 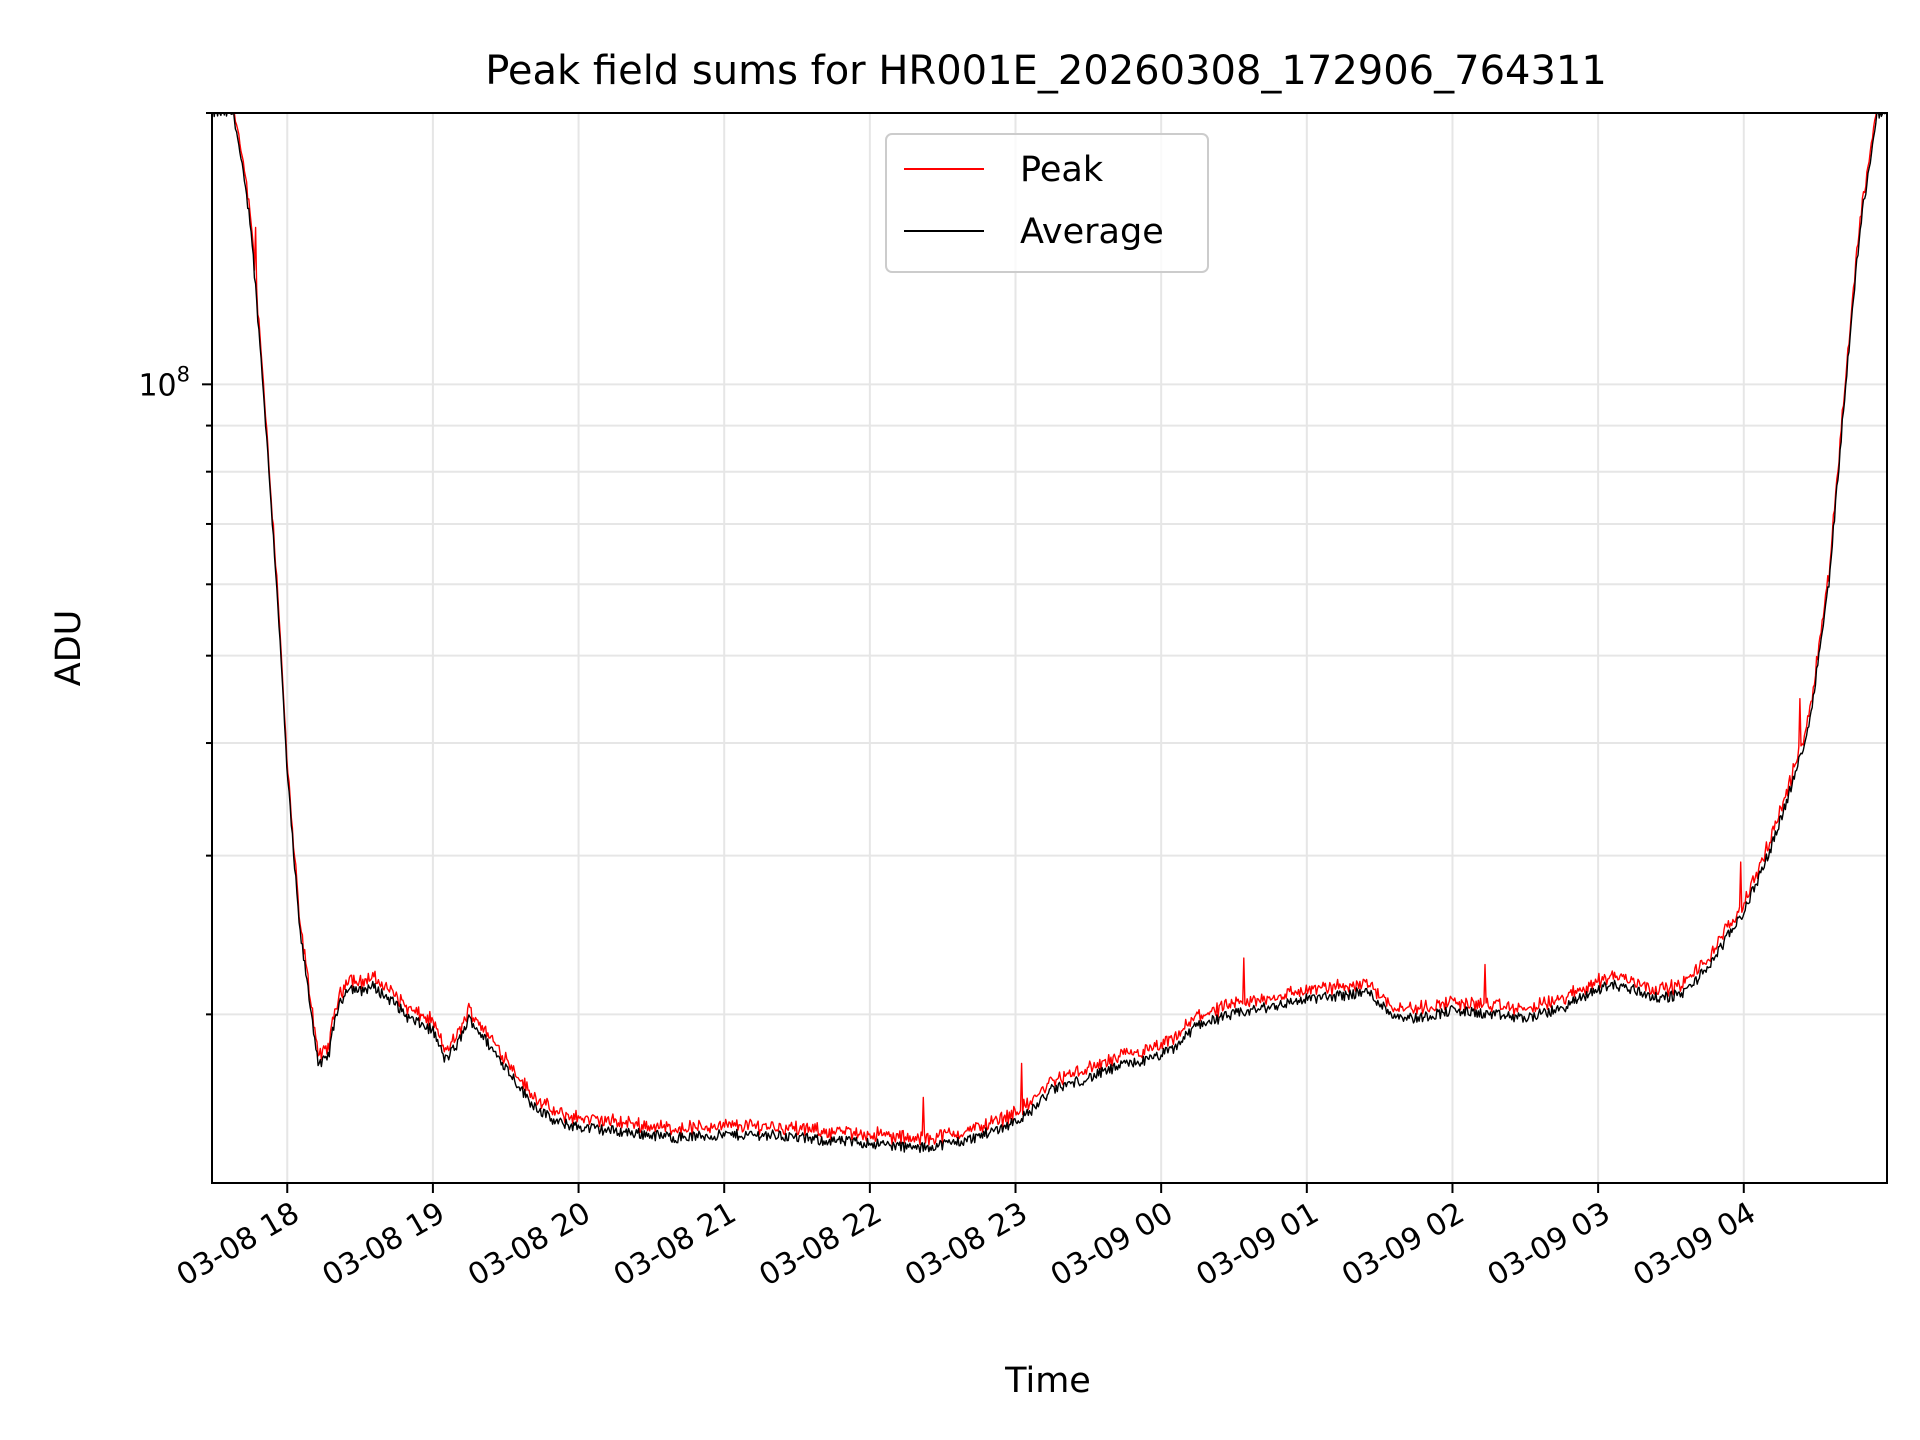 I want to click on x-tick-label: 03-08 20, so click(x=529, y=1245).